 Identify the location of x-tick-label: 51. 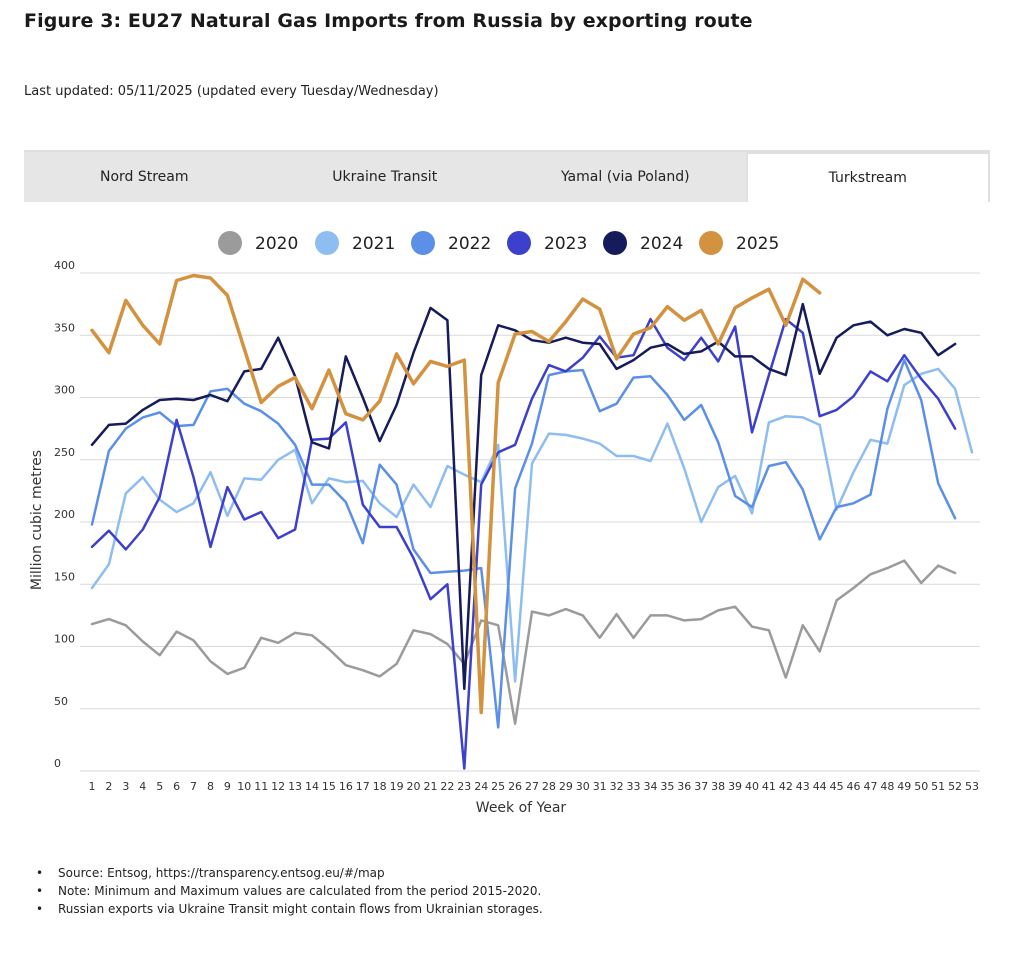
(938, 786).